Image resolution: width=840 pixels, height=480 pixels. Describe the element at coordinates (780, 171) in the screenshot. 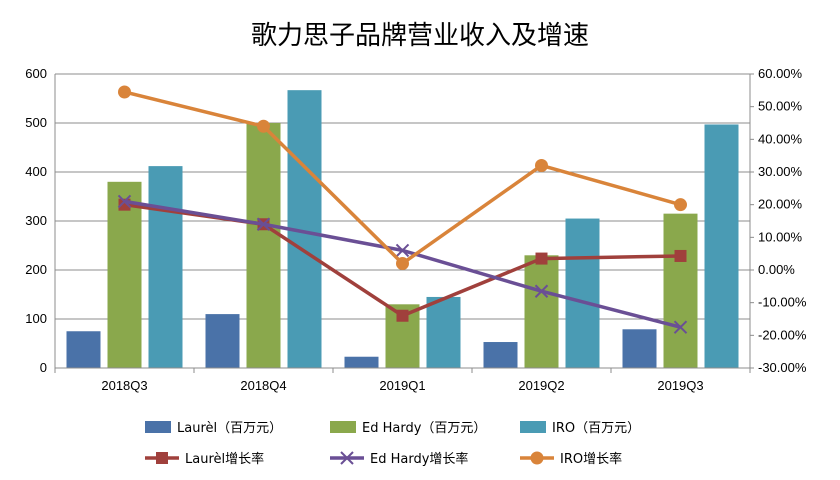

I see `y-right-tick-label: 30.00%` at that location.